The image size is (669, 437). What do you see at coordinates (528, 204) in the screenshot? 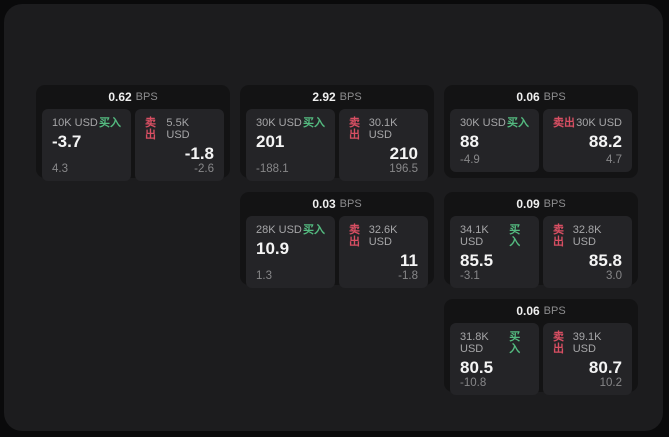
I see `bps-value: 0.09` at bounding box center [528, 204].